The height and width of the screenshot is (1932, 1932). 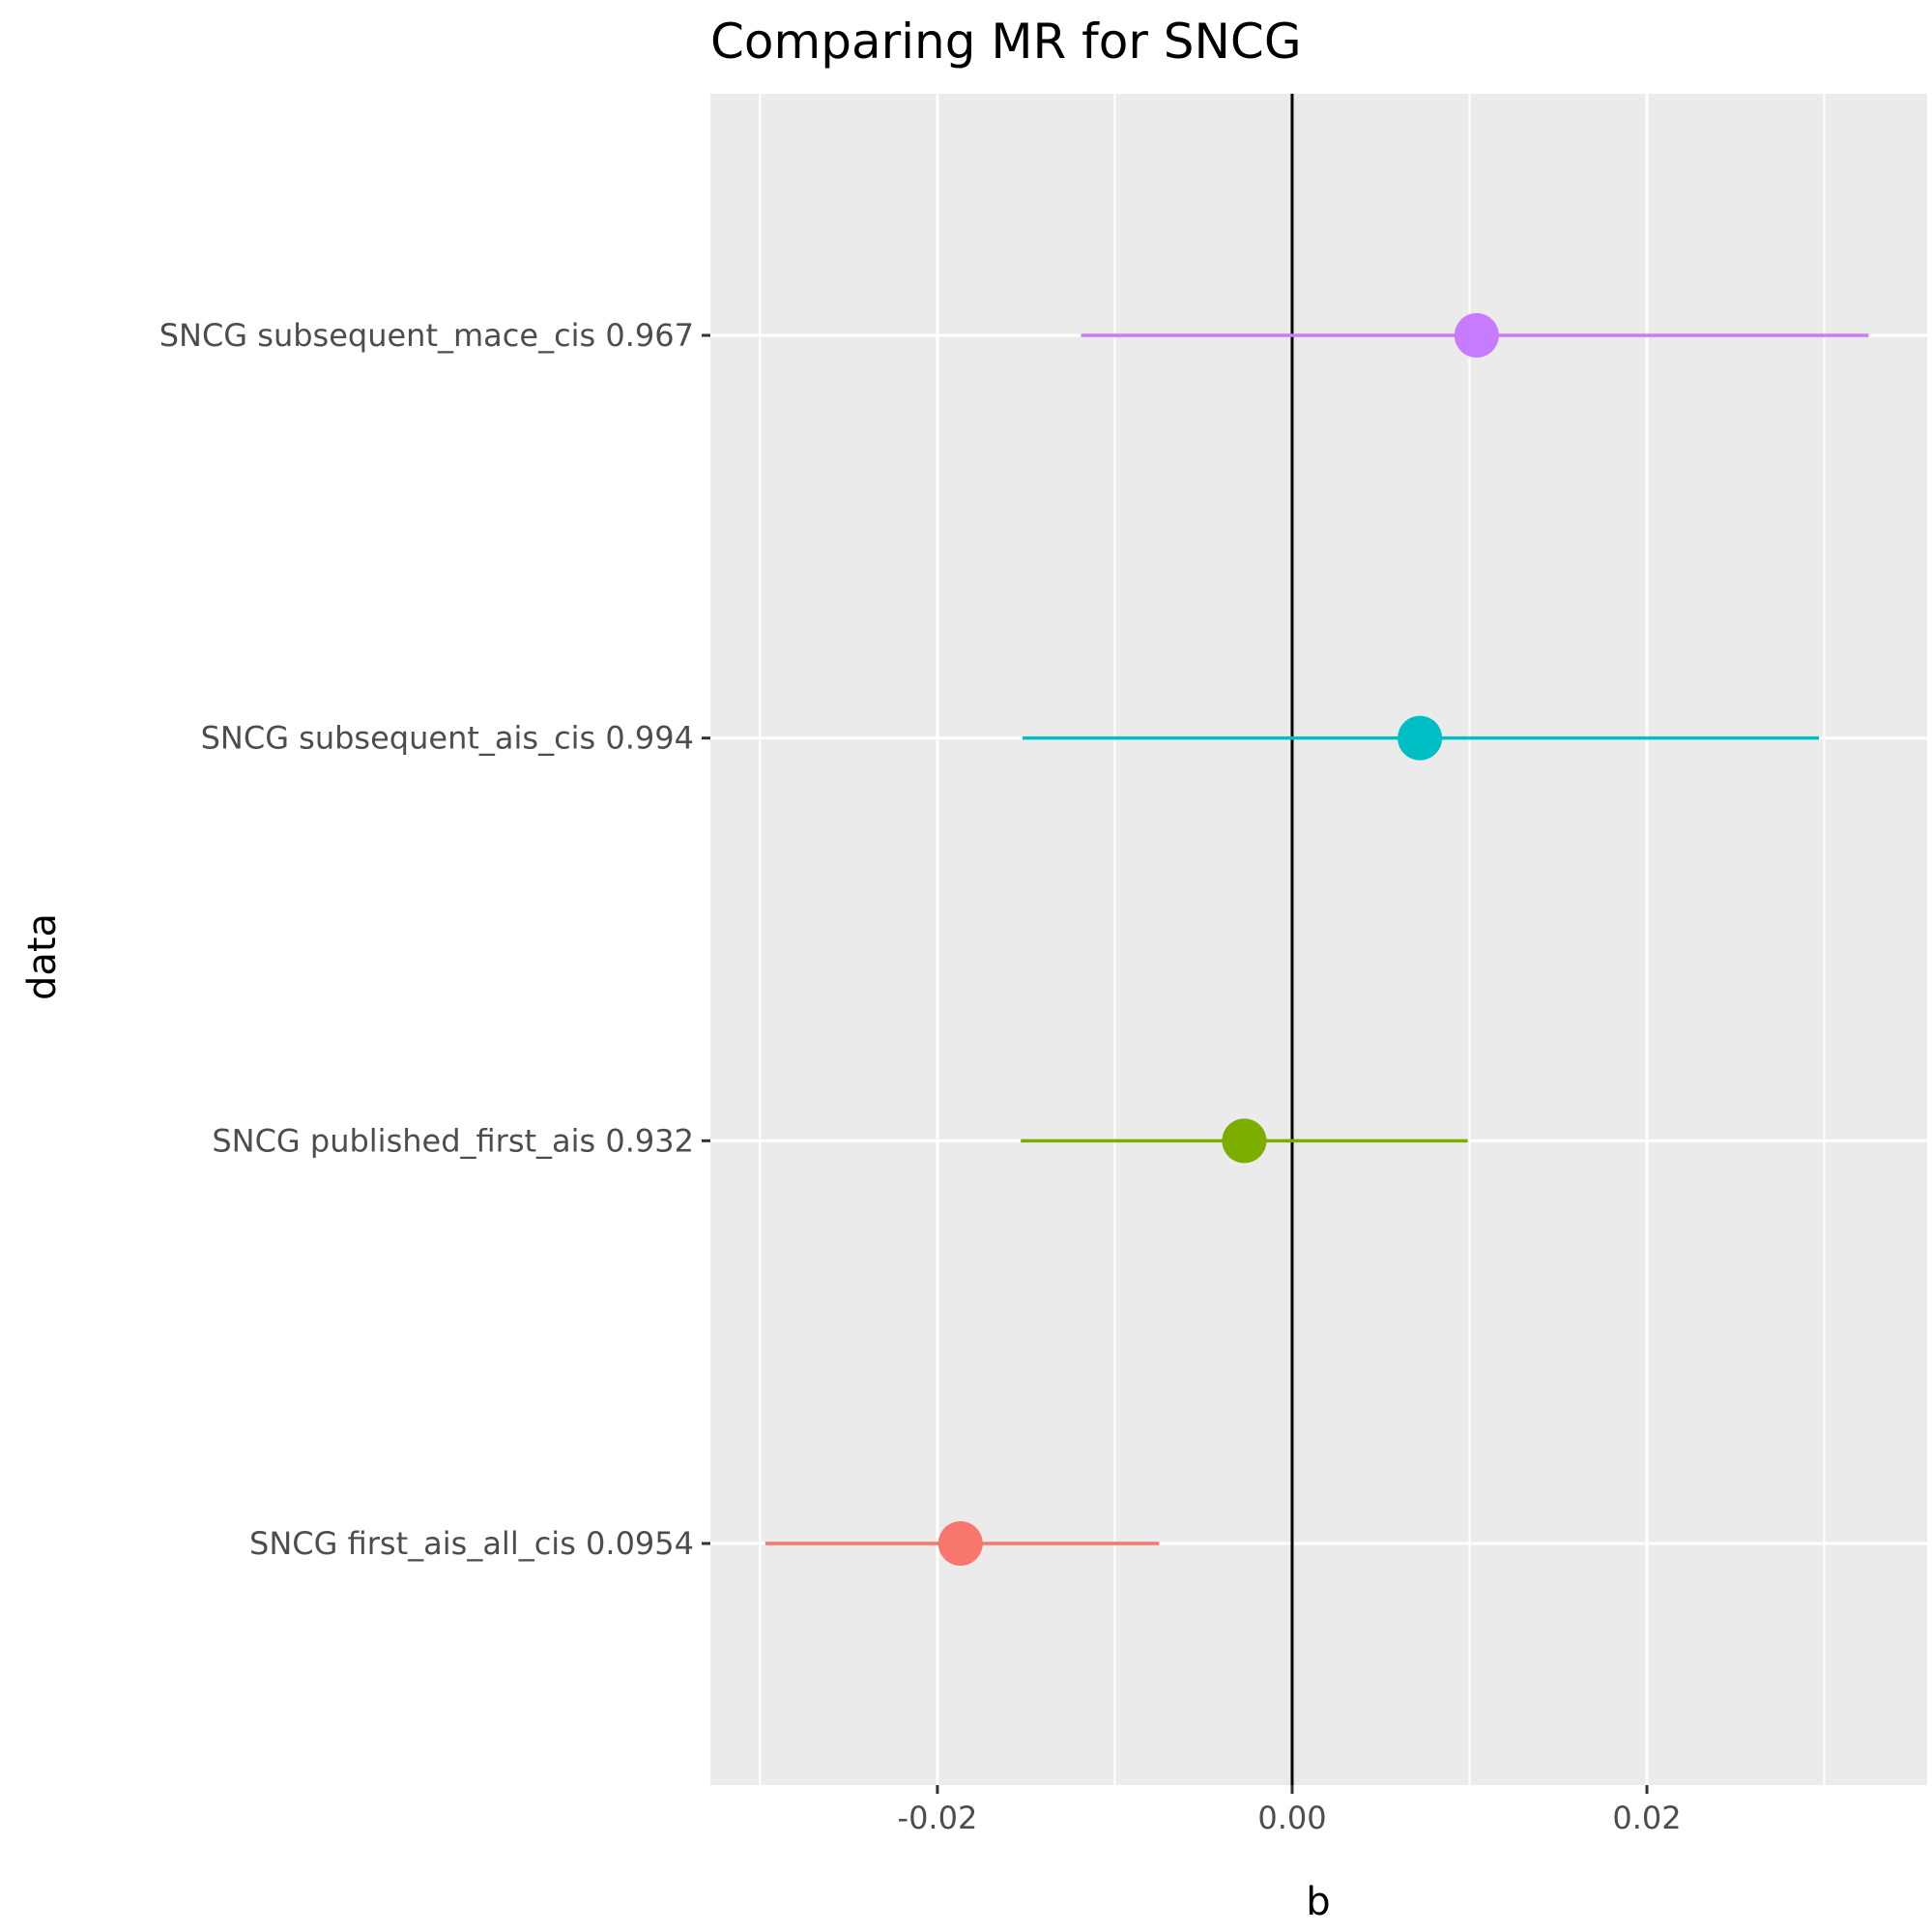 I want to click on x-tick-label: 0.02, so click(x=1646, y=1818).